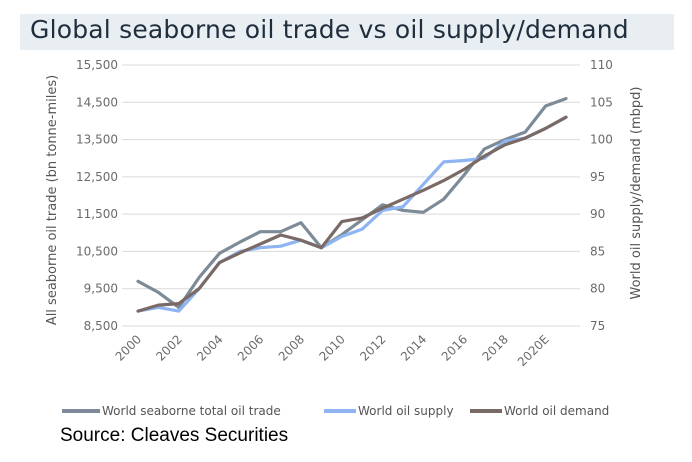  What do you see at coordinates (556, 411) in the screenshot?
I see `legend-label: World oil demand` at bounding box center [556, 411].